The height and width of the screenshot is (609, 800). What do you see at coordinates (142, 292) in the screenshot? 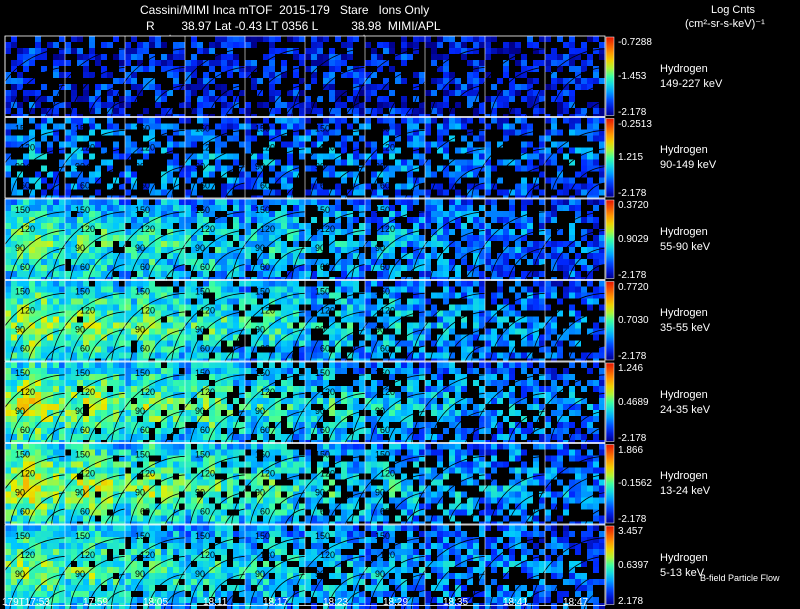
I see `contour-label: 150` at bounding box center [142, 292].